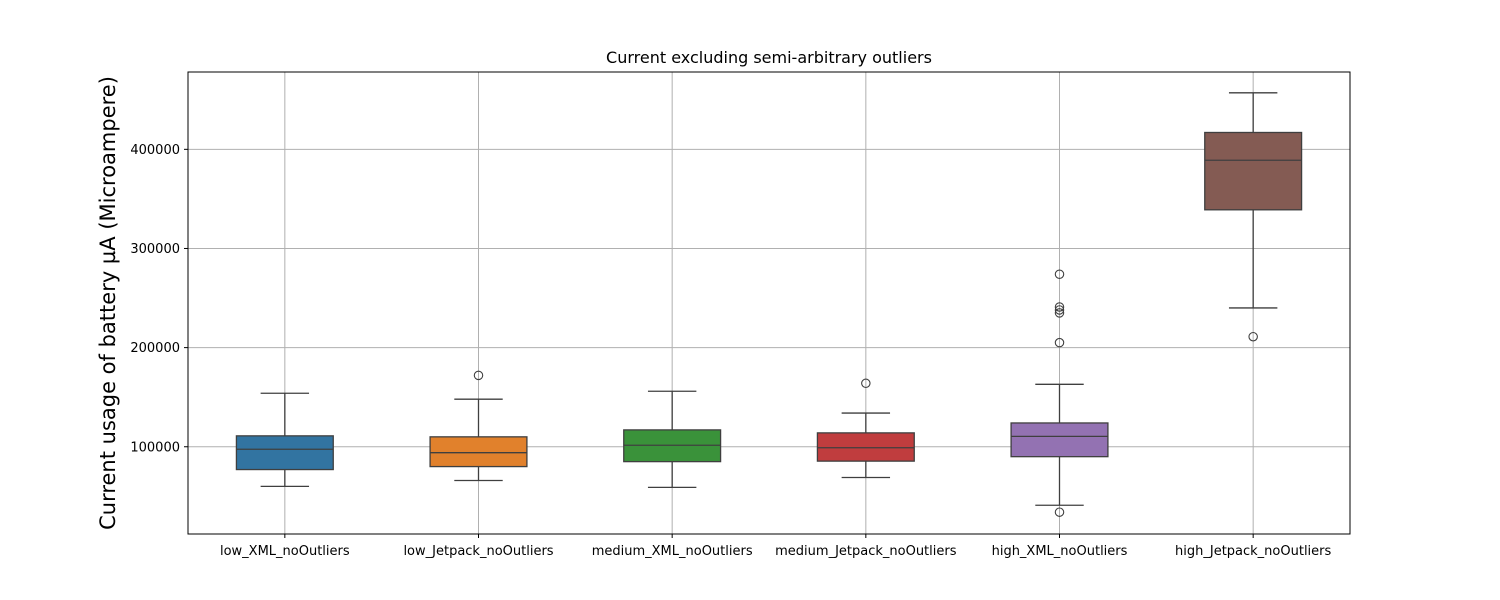 The image size is (1500, 600). Describe the element at coordinates (1059, 393) in the screenshot. I see `box-high_XML_noOutliers` at that location.